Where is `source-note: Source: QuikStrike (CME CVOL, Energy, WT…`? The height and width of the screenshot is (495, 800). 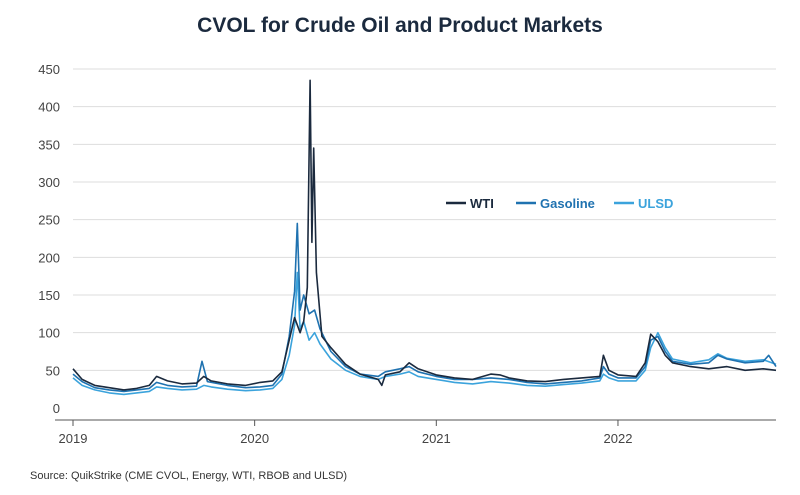 source-note: Source: QuikStrike (CME CVOL, Energy, WT… is located at coordinates (189, 476).